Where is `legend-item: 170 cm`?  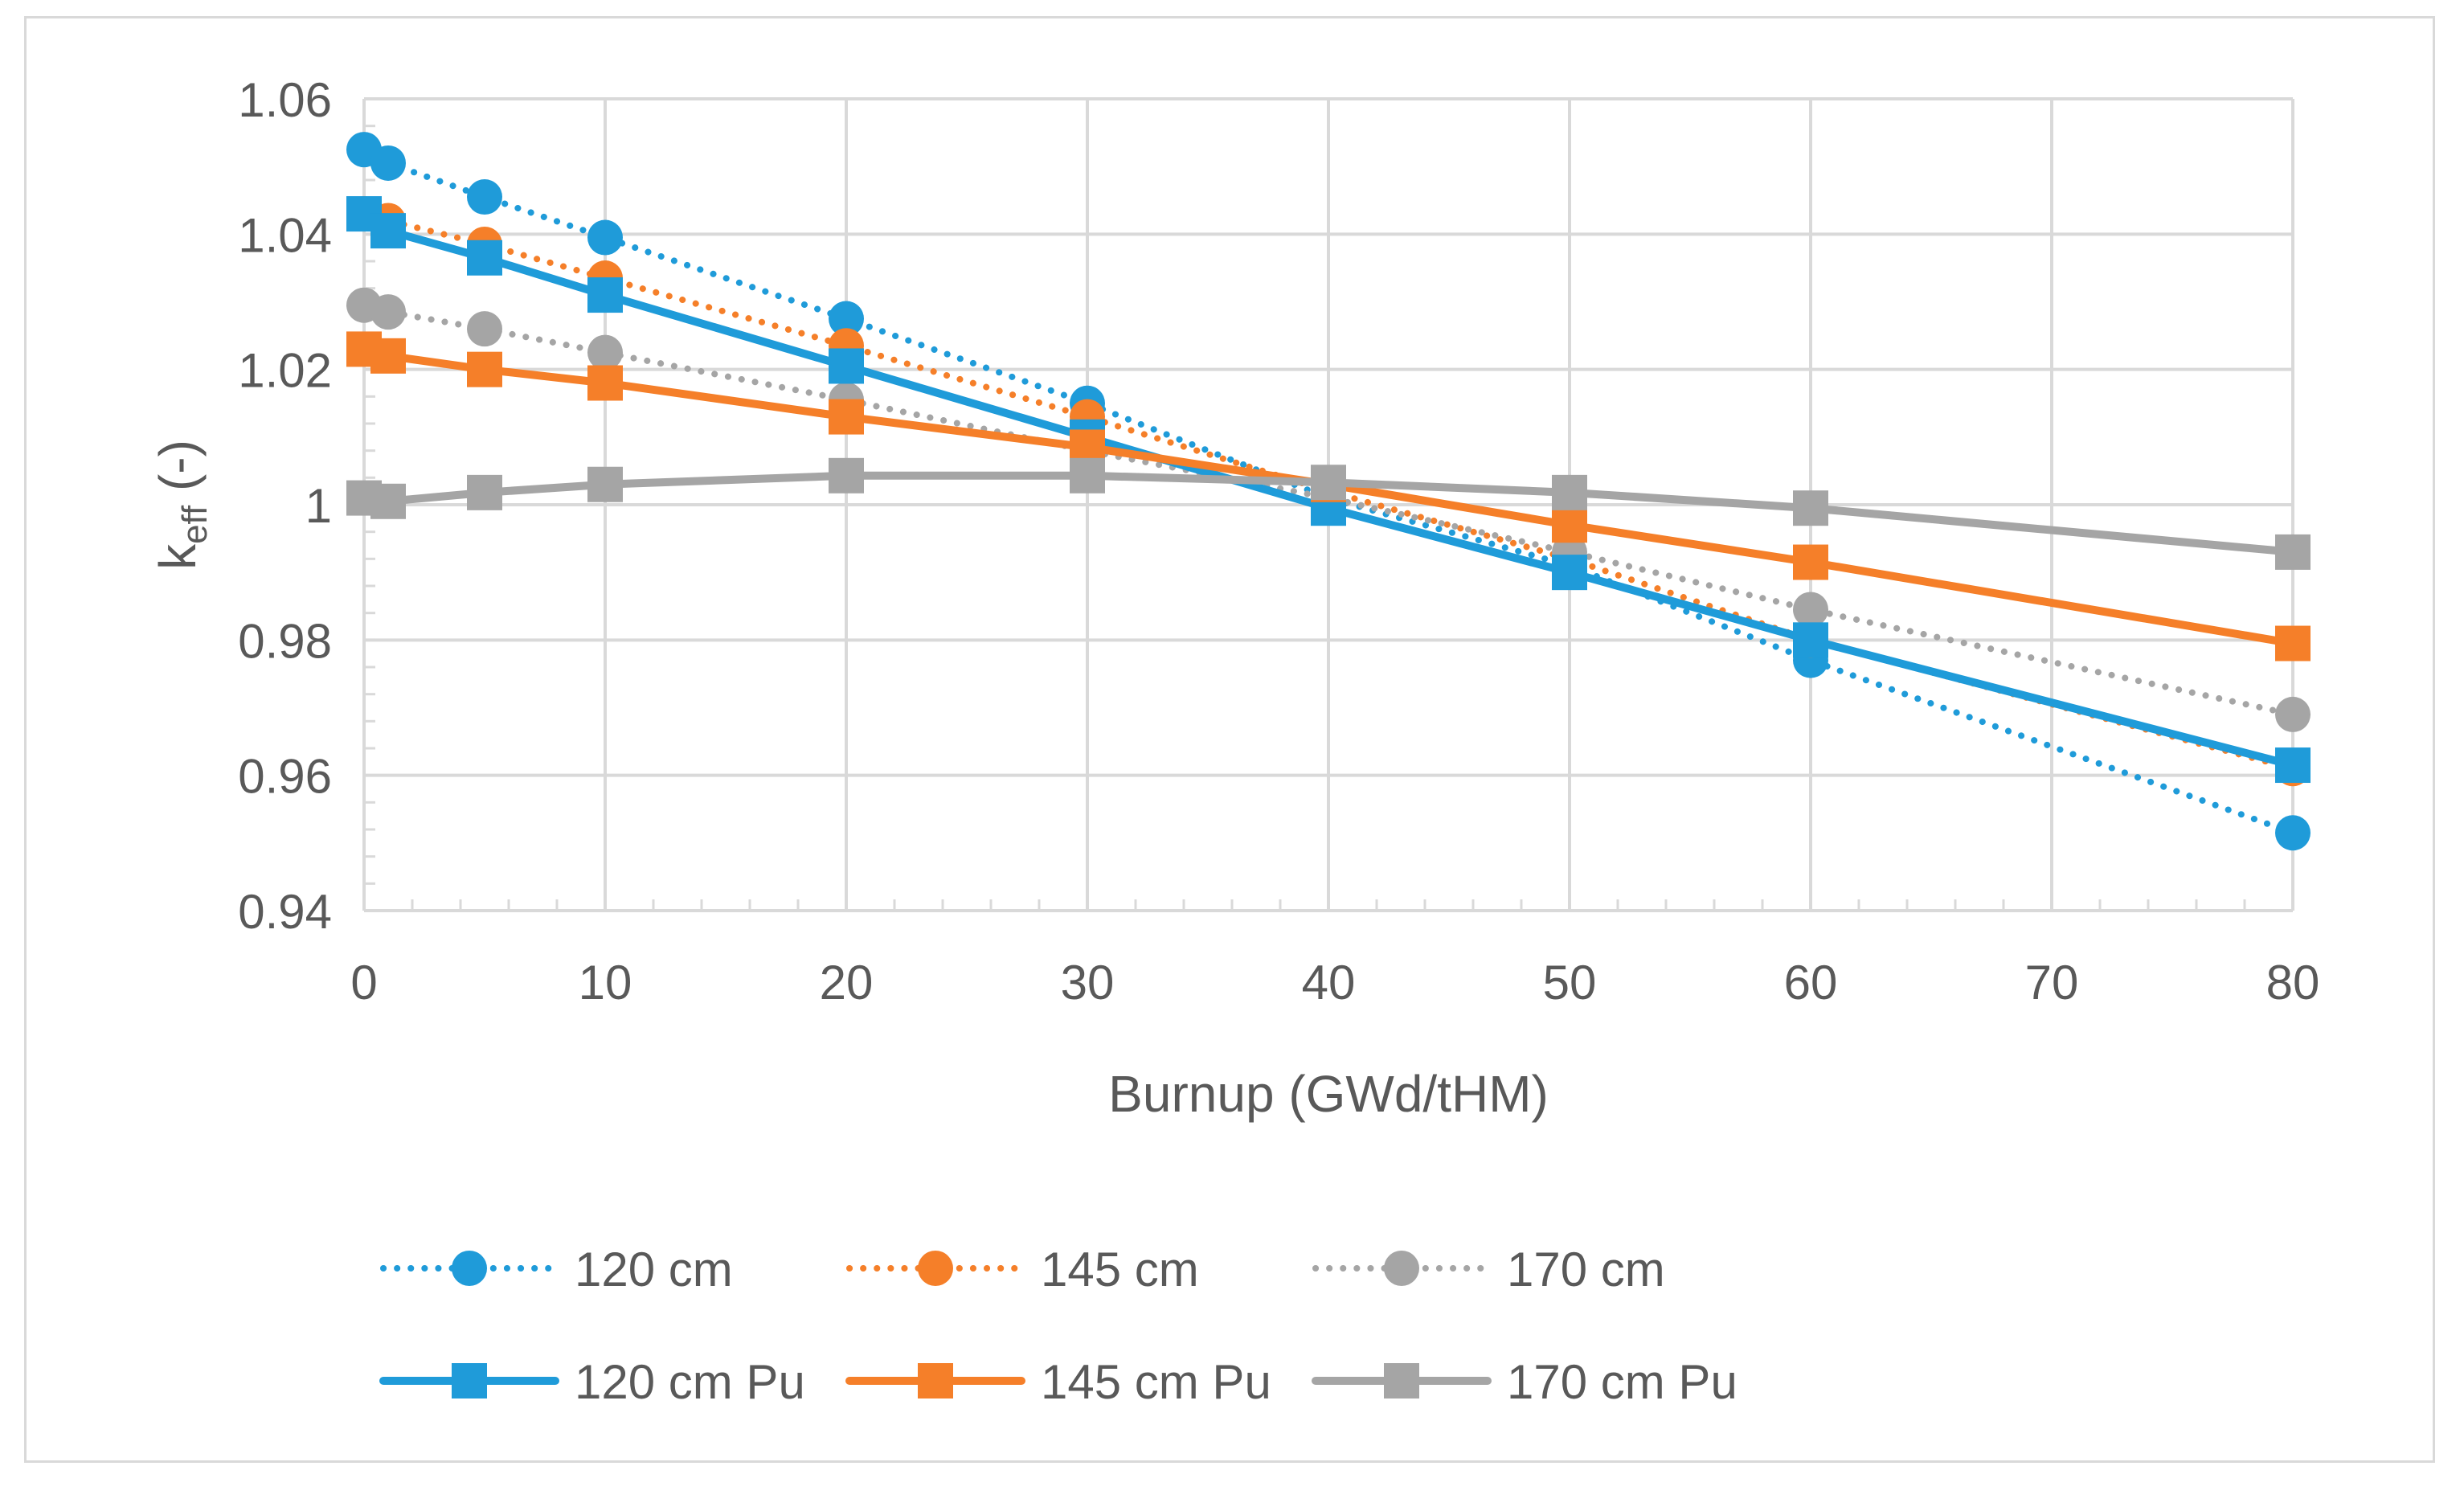 legend-item: 170 cm is located at coordinates (1488, 1269).